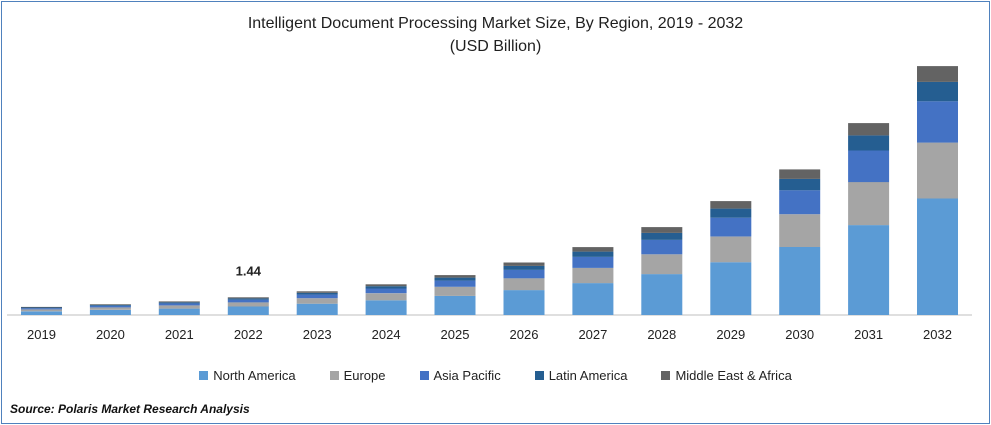 Image resolution: width=991 pixels, height=425 pixels. Describe the element at coordinates (41, 313) in the screenshot. I see `bar-segment-north-america-2019` at that location.